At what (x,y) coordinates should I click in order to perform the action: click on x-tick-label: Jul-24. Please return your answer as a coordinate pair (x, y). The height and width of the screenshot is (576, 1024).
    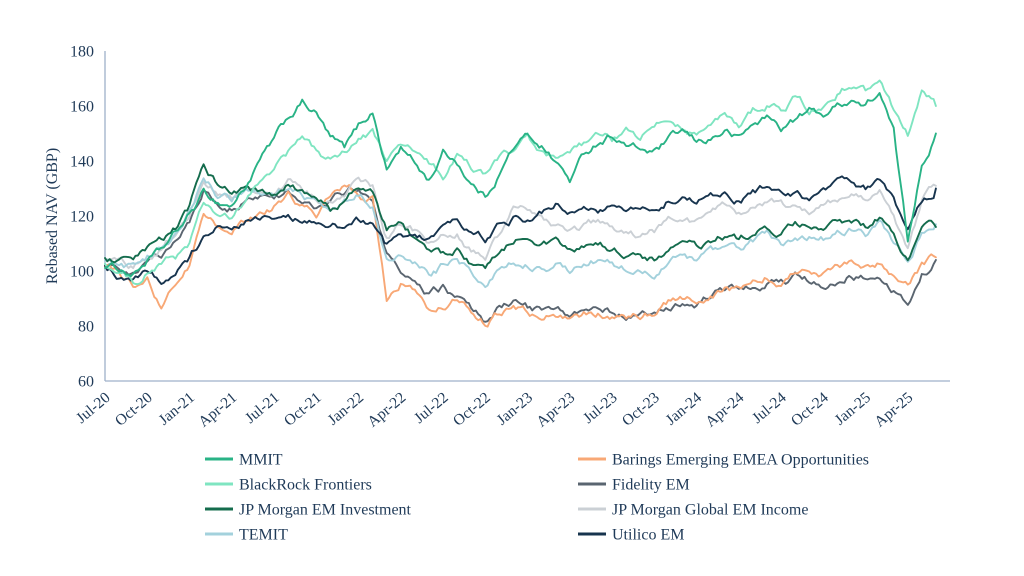
    Looking at the image, I should click on (769, 408).